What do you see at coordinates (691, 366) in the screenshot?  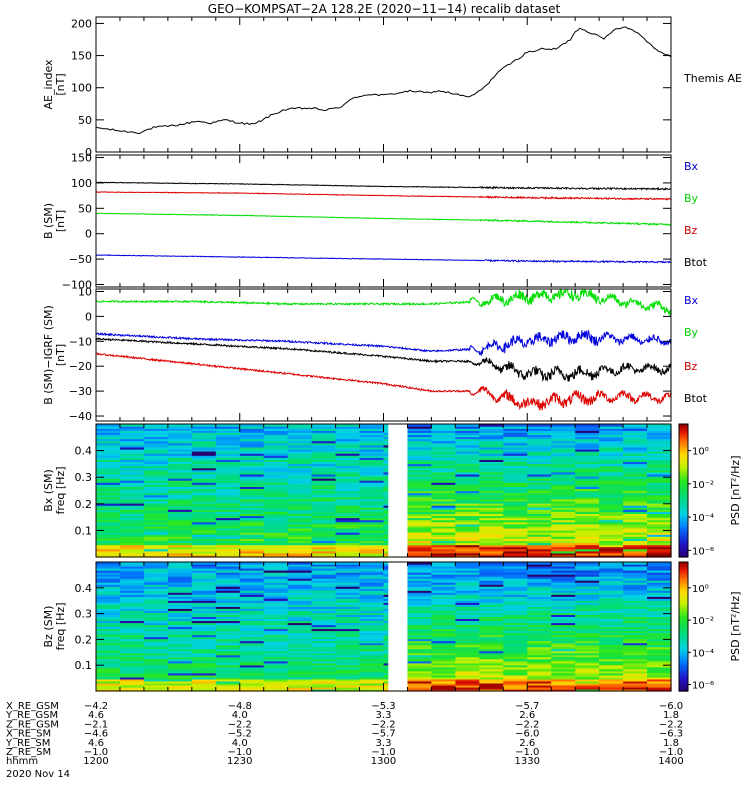 I see `bigrf-legend-bz: Bz` at bounding box center [691, 366].